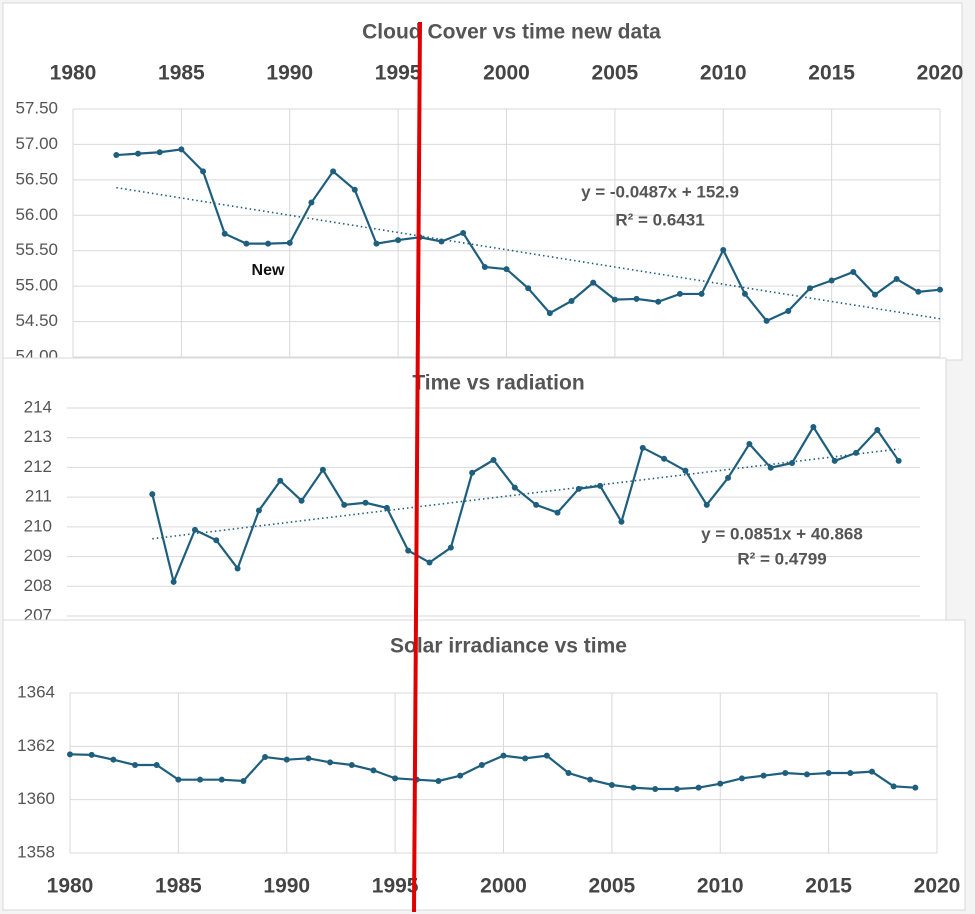  Describe the element at coordinates (38, 525) in the screenshot. I see `y-tick-label: 210` at that location.